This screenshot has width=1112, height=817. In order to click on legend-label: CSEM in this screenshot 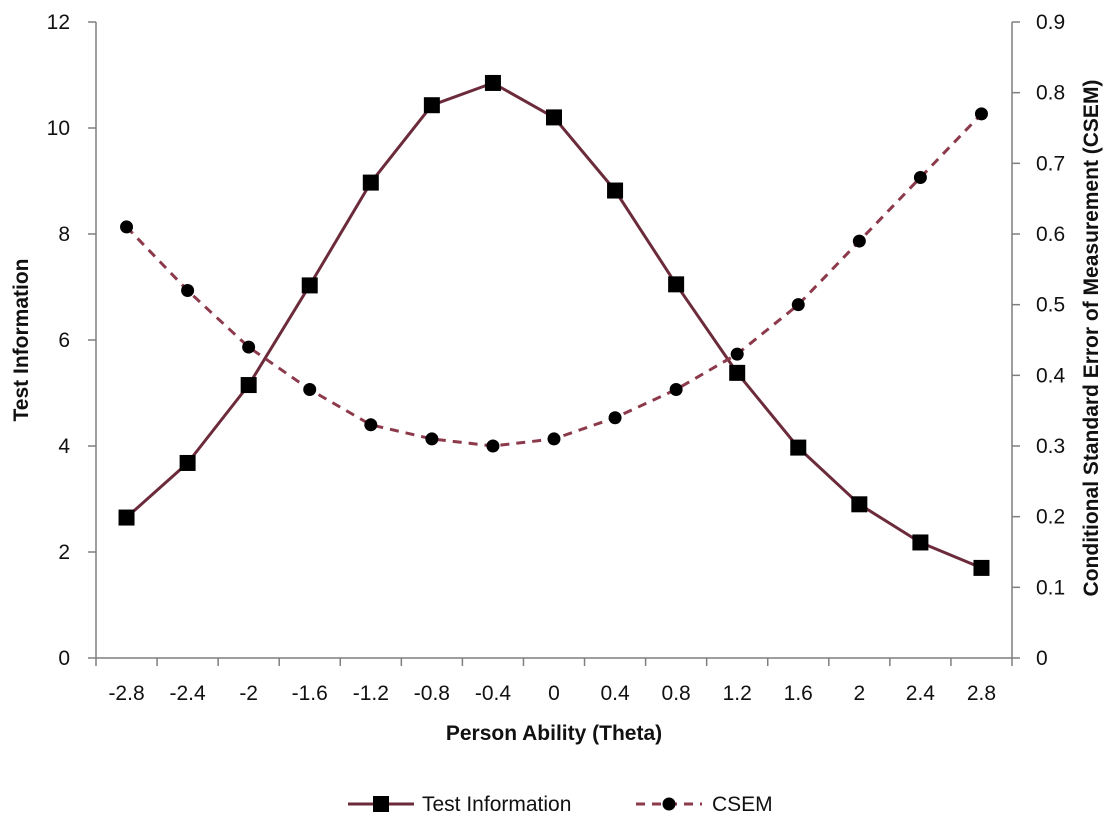, I will do `click(742, 804)`.